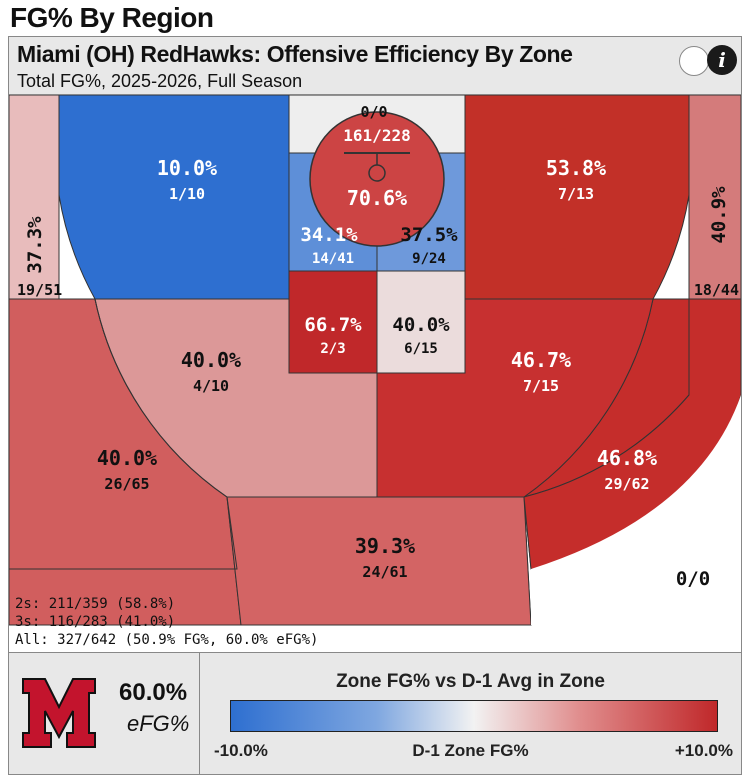  Describe the element at coordinates (127, 458) in the screenshot. I see `label-wing-left-pct: 40.0%` at that location.